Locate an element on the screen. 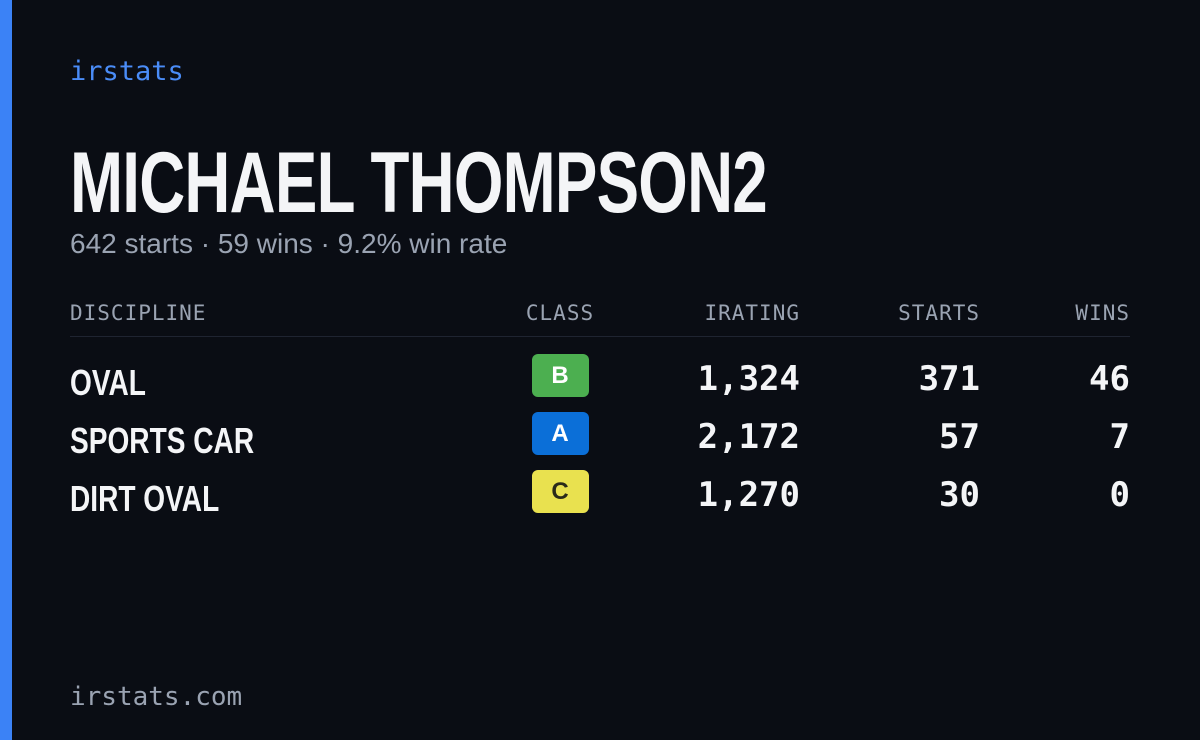 This screenshot has height=740, width=1200. starts: 371 is located at coordinates (949, 379).